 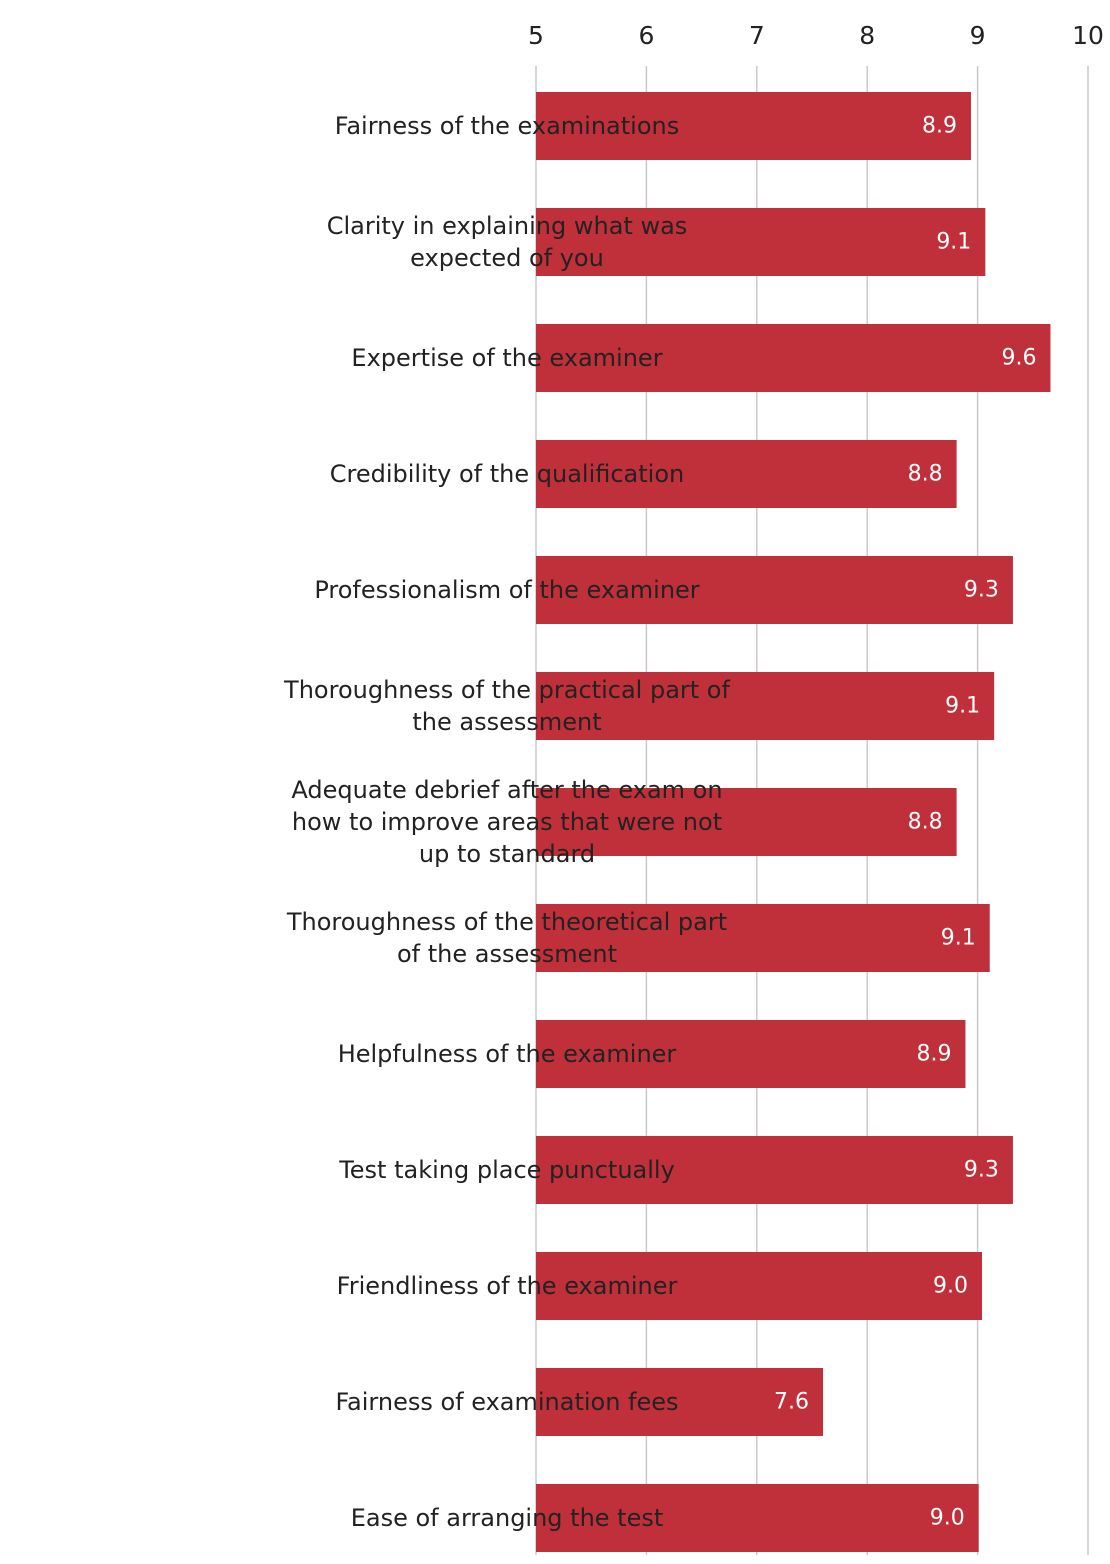 I want to click on category-label-line: Clarity in explaining what was, so click(x=507, y=226).